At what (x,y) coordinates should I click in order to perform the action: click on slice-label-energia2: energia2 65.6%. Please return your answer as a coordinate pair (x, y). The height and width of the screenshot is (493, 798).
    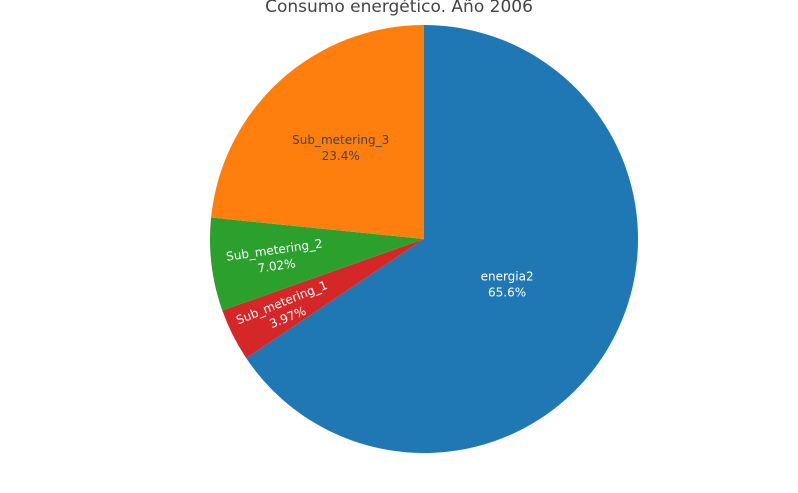
    Looking at the image, I should click on (507, 284).